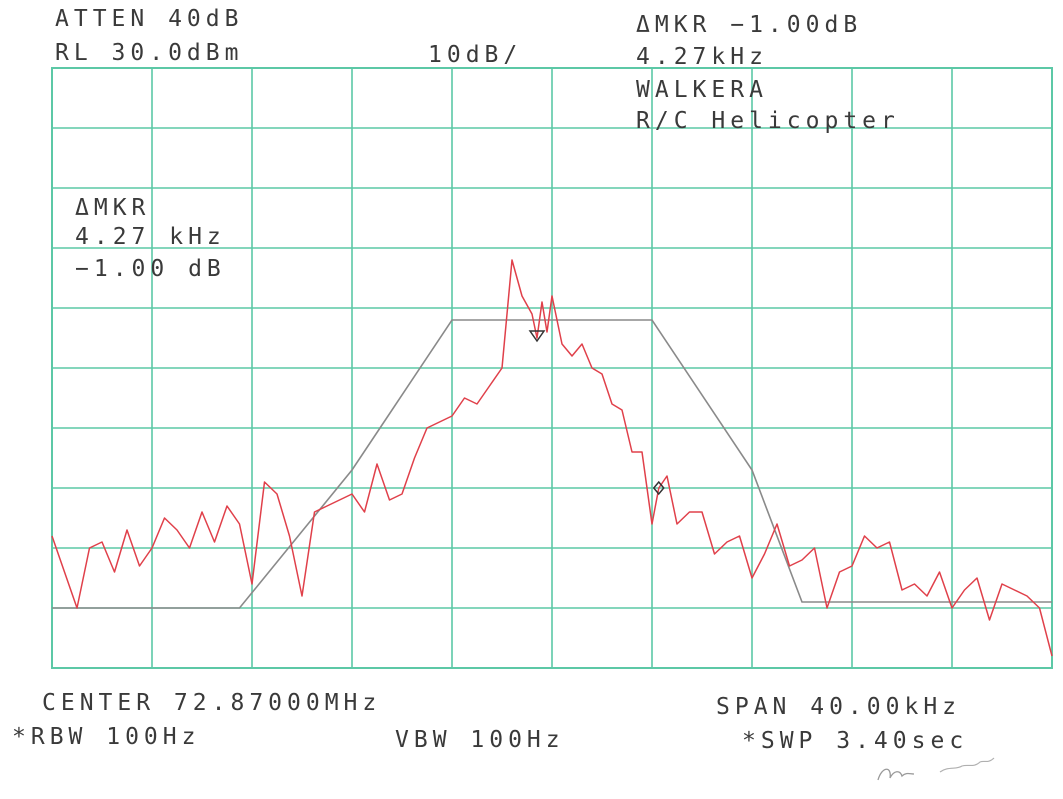 The width and height of the screenshot is (1063, 799). I want to click on ref-level-label: RL 30.0dBm, so click(149, 53).